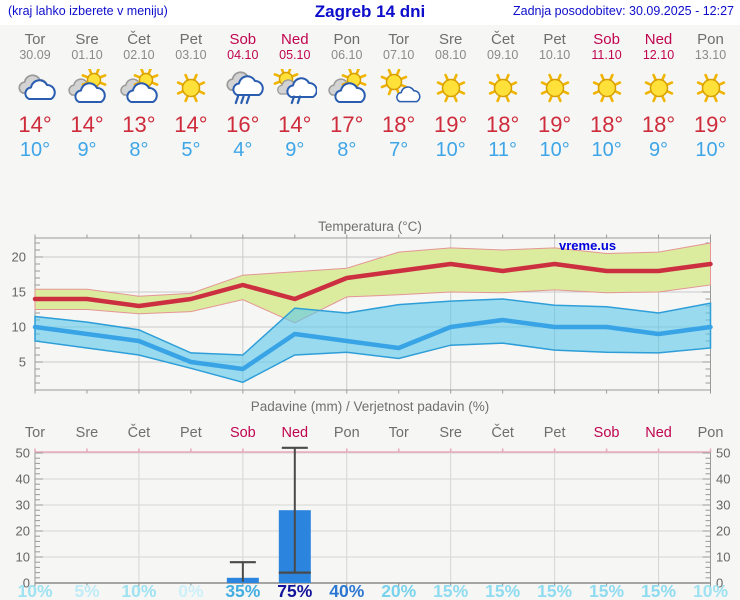 This screenshot has height=600, width=740. Describe the element at coordinates (623, 11) in the screenshot. I see `last-updated-text: Zadnja posodobitev: 30.09.2025 - 12:27` at that location.